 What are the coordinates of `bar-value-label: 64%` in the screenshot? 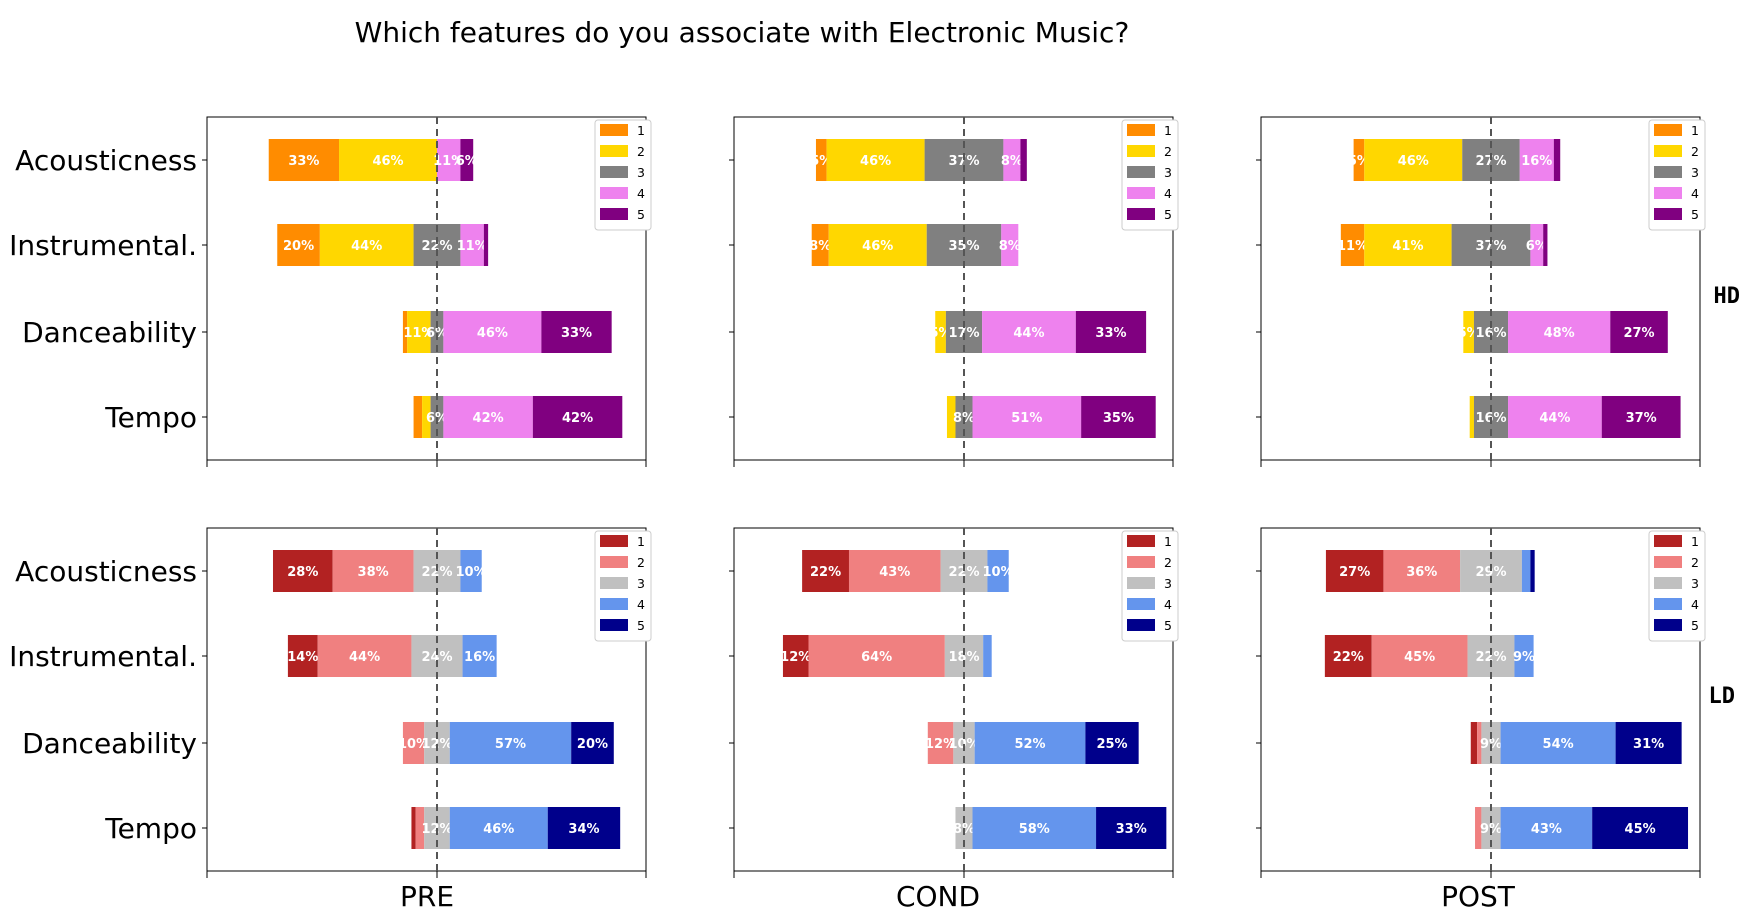 It's located at (876, 657).